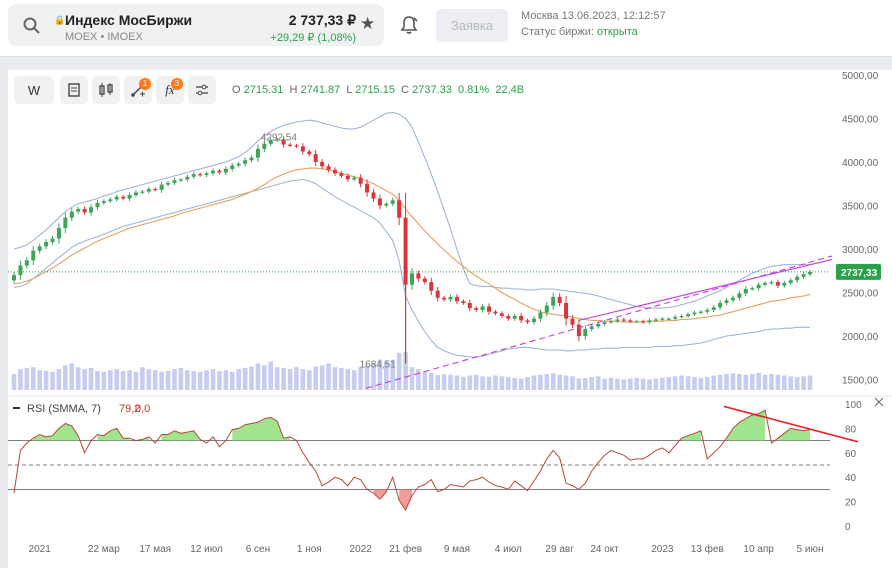  Describe the element at coordinates (879, 402) in the screenshot. I see `close-rsi-icon` at that location.